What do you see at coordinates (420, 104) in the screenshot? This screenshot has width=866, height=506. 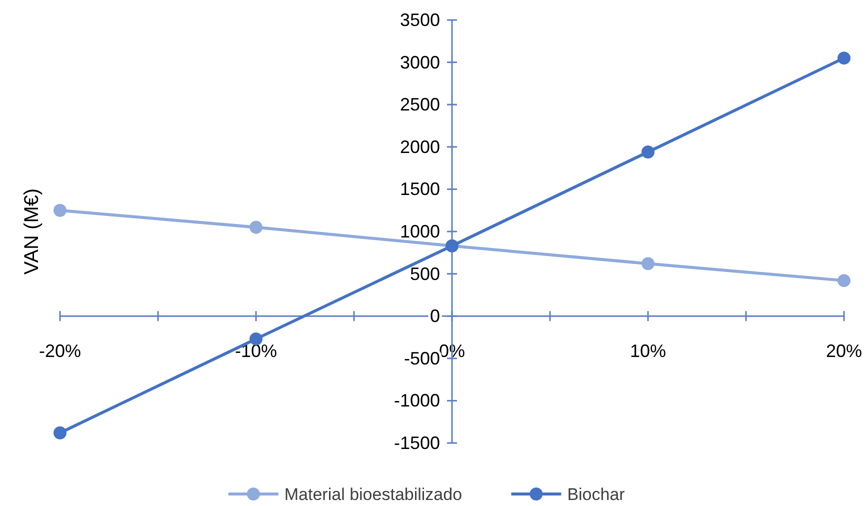 I see `y-tick-label: 2500` at bounding box center [420, 104].